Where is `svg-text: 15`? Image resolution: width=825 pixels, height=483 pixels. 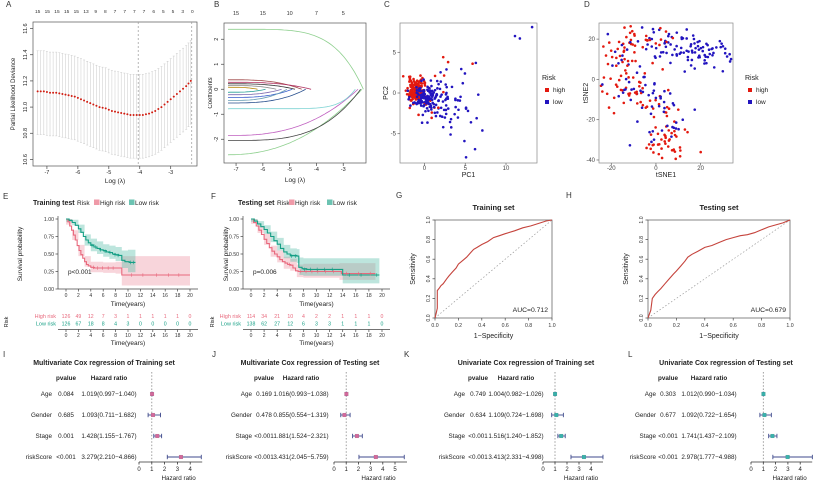
svg-text: 15 is located at coordinates (263, 14).